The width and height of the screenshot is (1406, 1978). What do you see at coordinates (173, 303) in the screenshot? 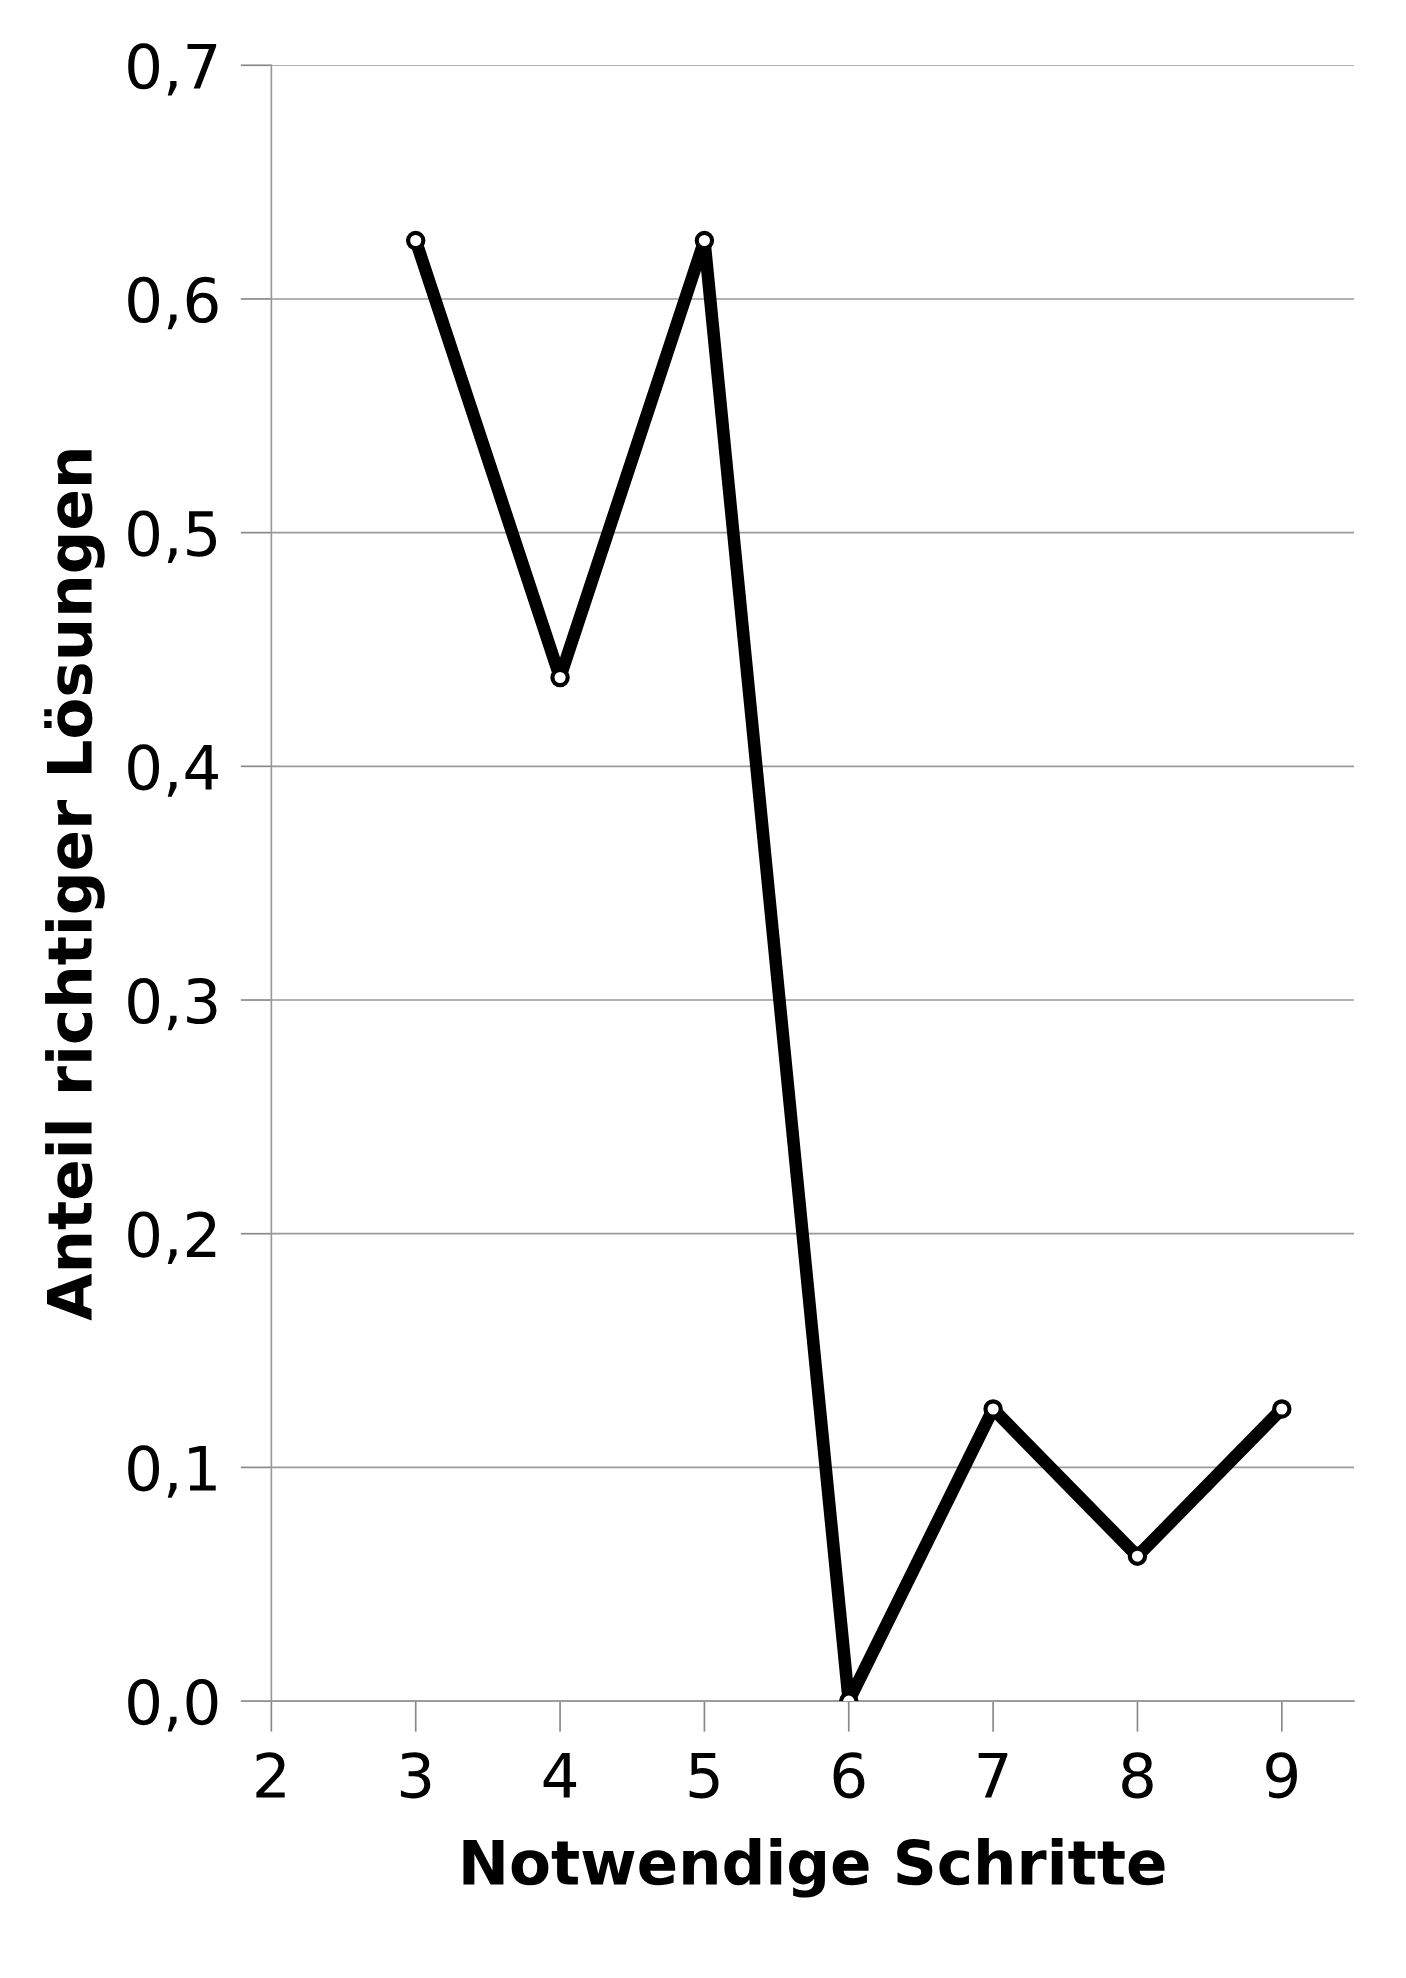
I see `y-tick-label: 0,6` at bounding box center [173, 303].